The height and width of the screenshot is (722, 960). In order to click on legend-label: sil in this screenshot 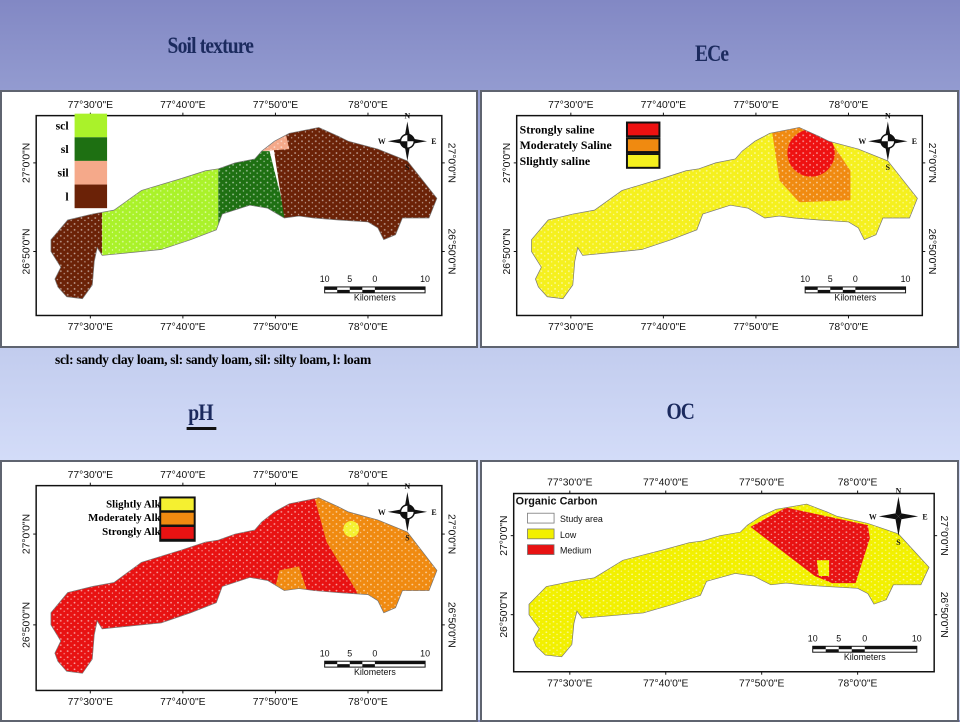, I will do `click(64, 173)`.